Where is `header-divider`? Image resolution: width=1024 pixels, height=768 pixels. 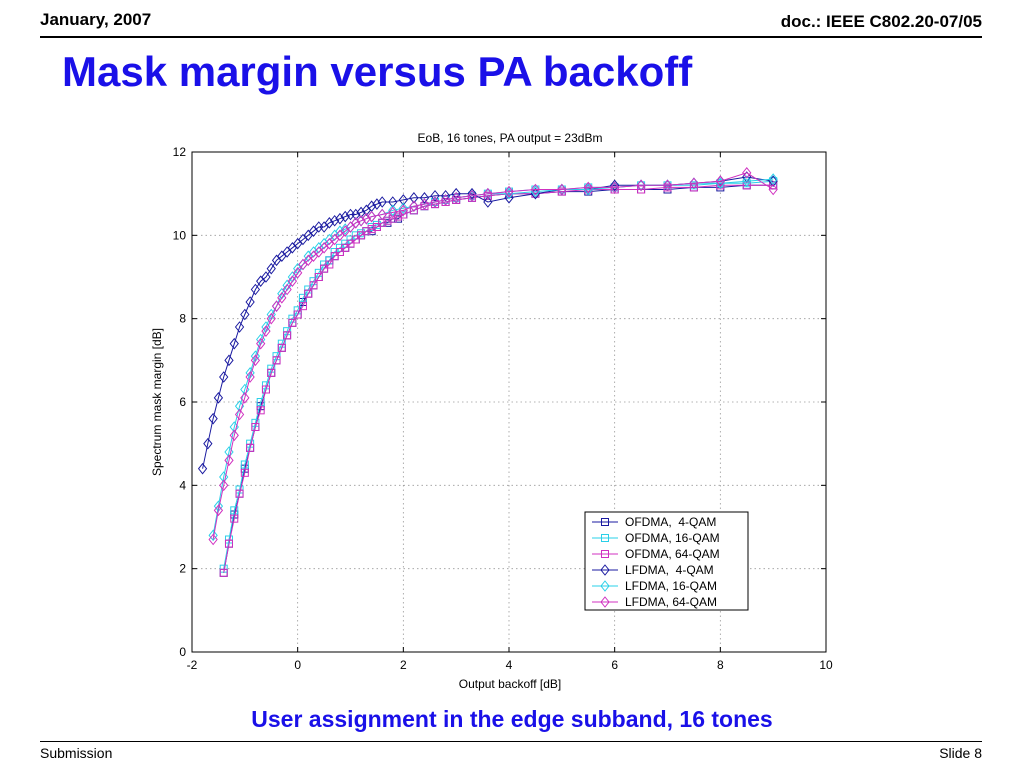 header-divider is located at coordinates (511, 37).